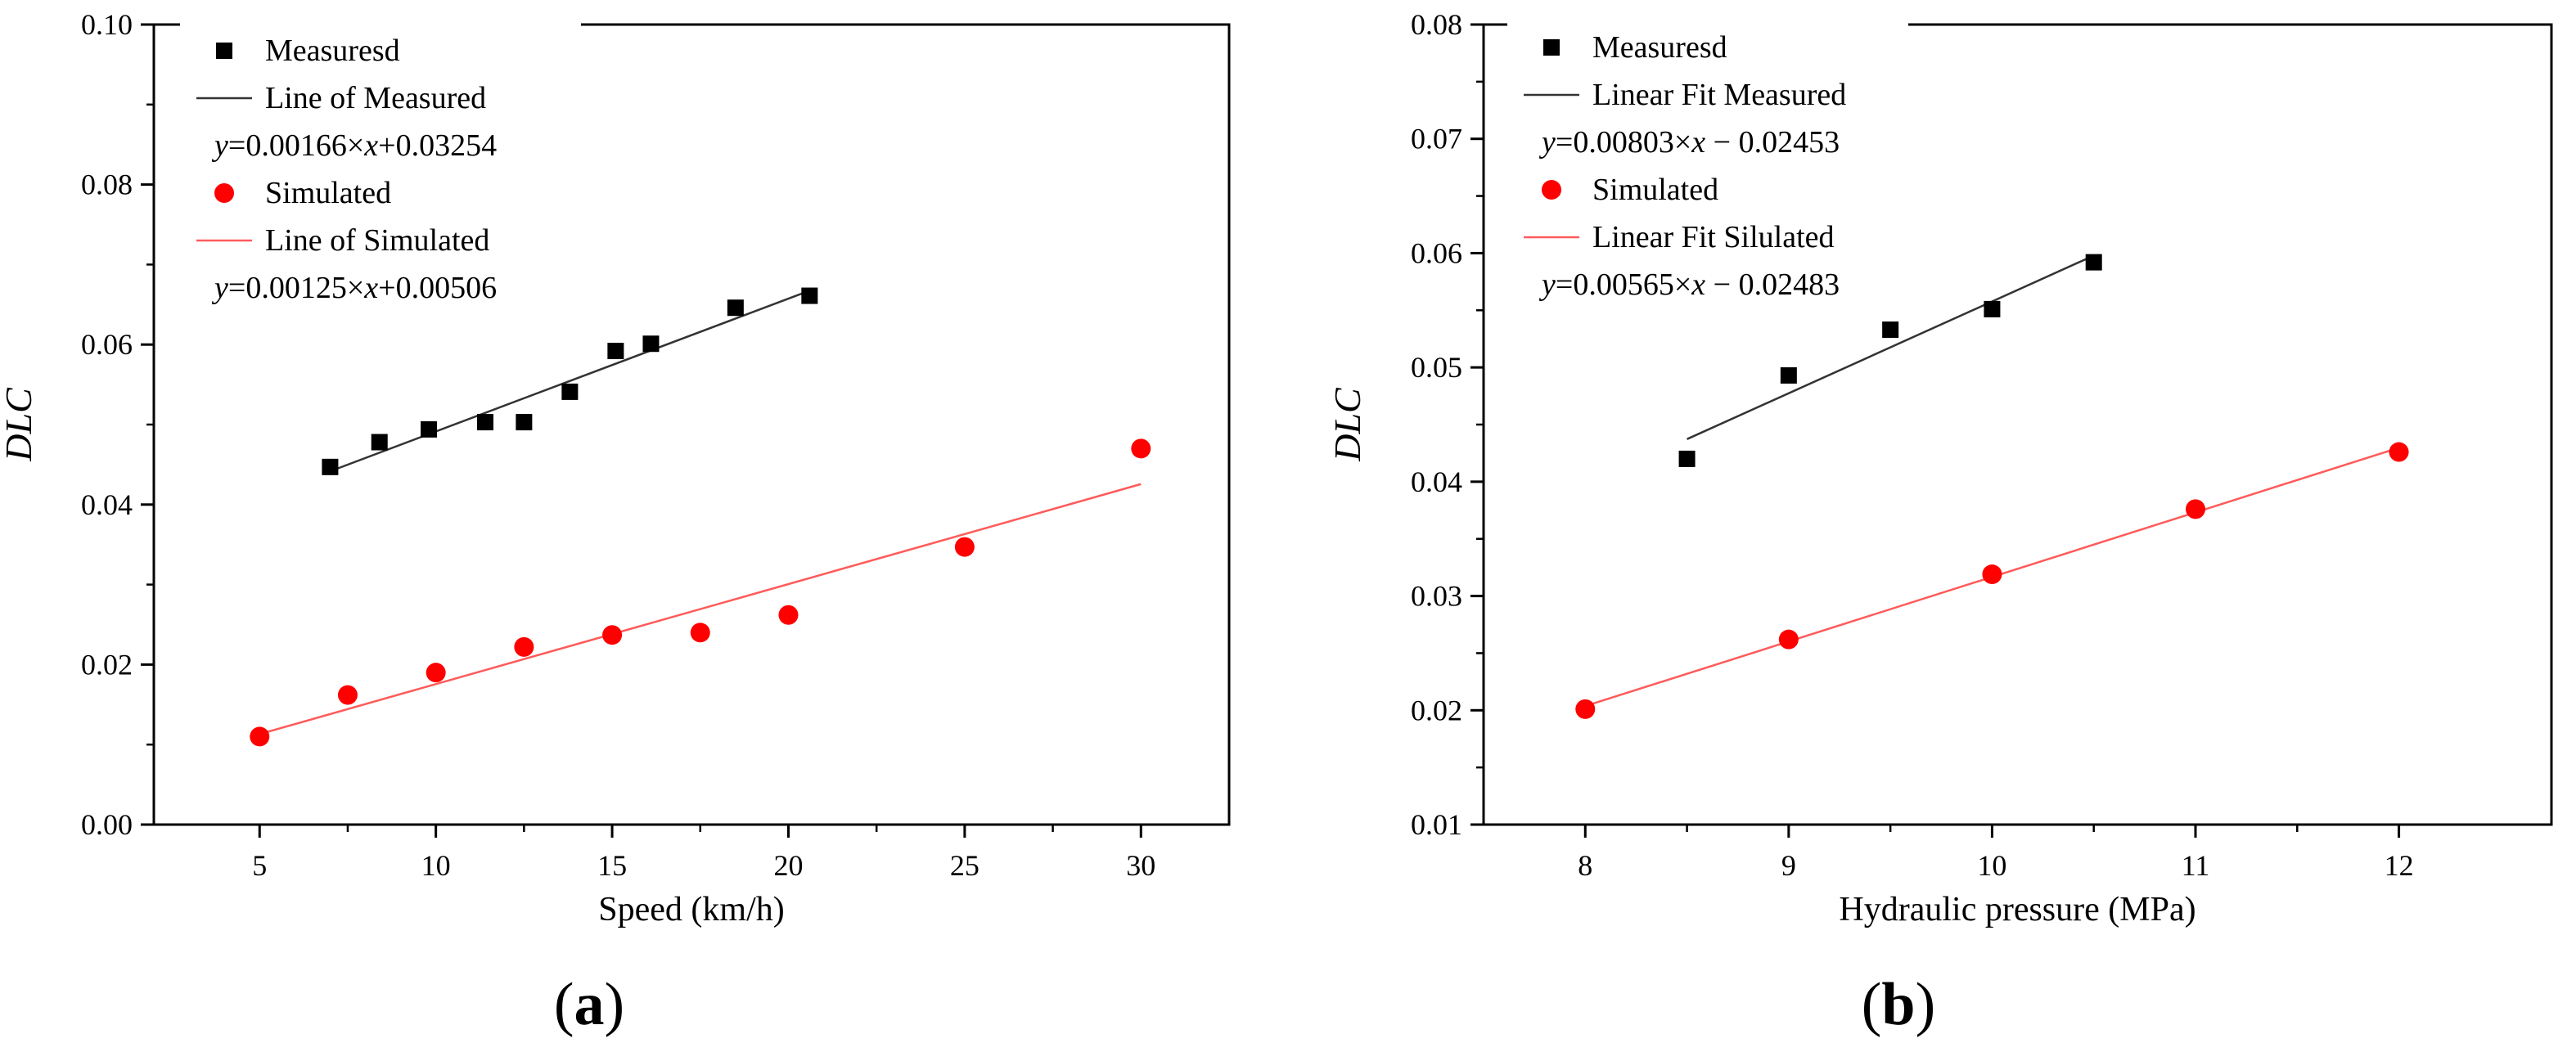  I want to click on x-tick-label: 11, so click(2196, 865).